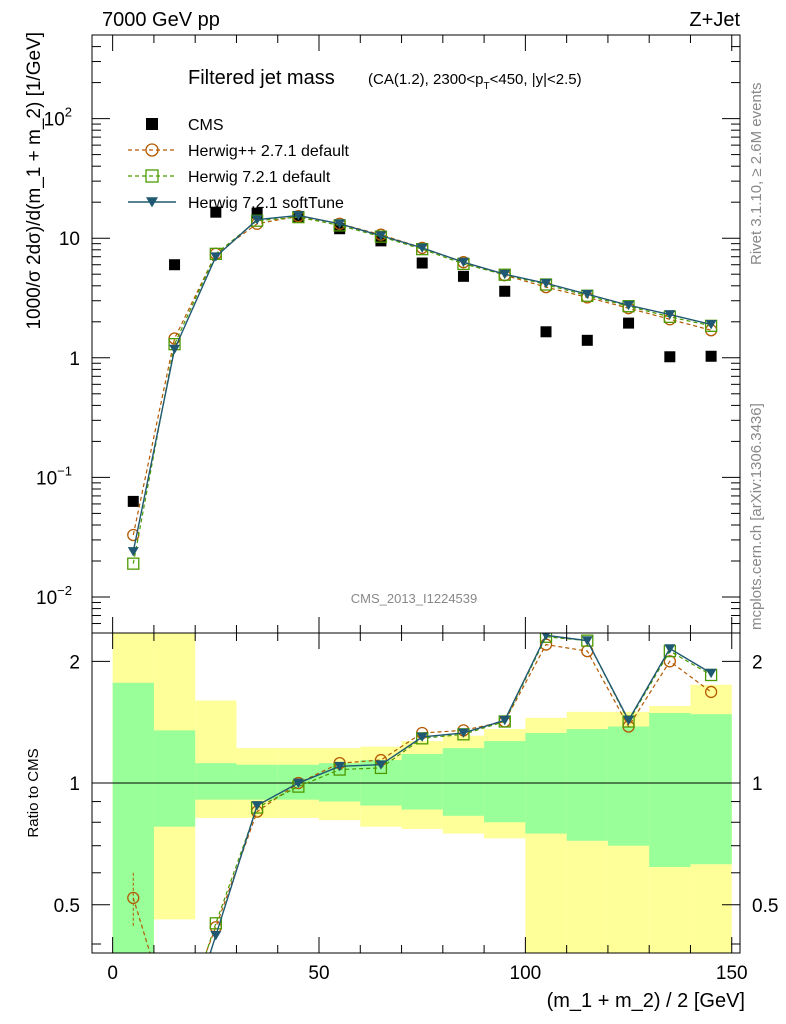 The image size is (786, 1024). Describe the element at coordinates (757, 662) in the screenshot. I see `ratio-ytick-label-right-2: 2` at that location.